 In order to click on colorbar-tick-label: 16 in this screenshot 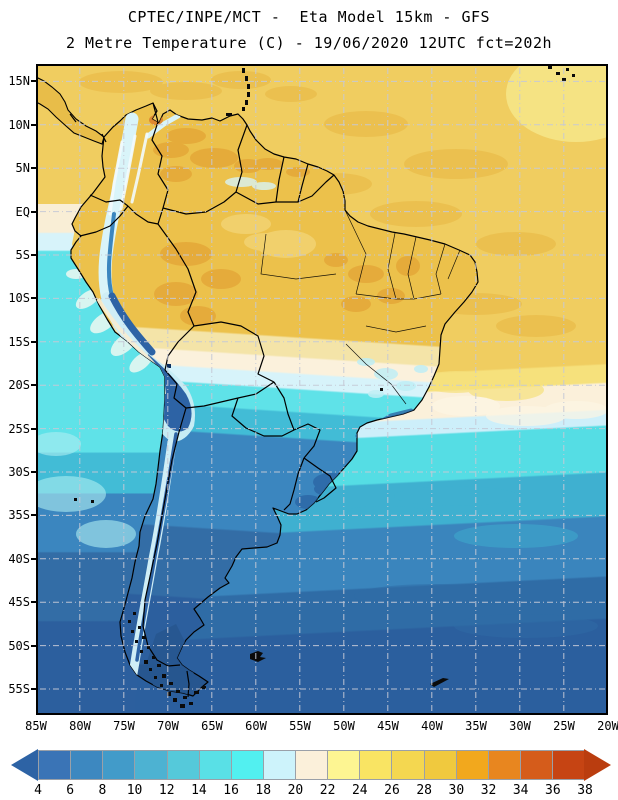, I will do `click(231, 790)`.